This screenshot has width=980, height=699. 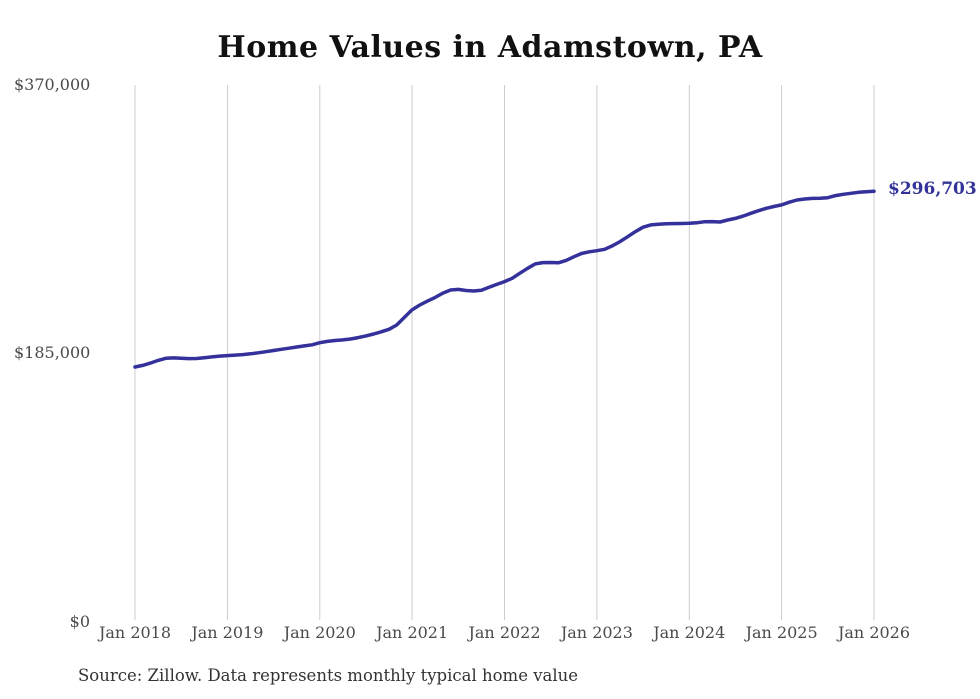 What do you see at coordinates (79, 621) in the screenshot?
I see `y-tick-label: $0` at bounding box center [79, 621].